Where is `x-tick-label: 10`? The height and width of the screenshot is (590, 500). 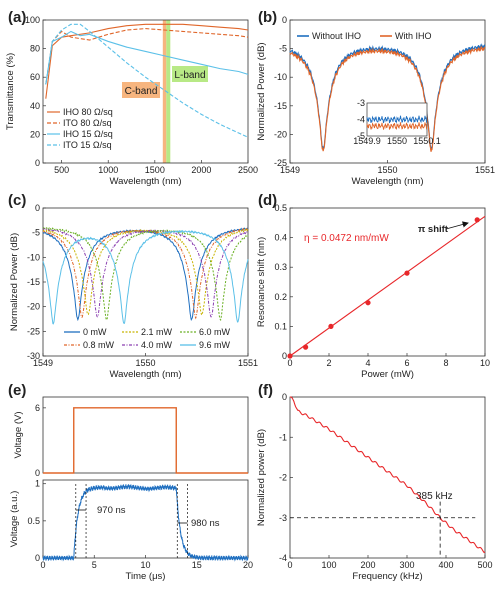
x-tick-label: 10 is located at coordinates (145, 565).